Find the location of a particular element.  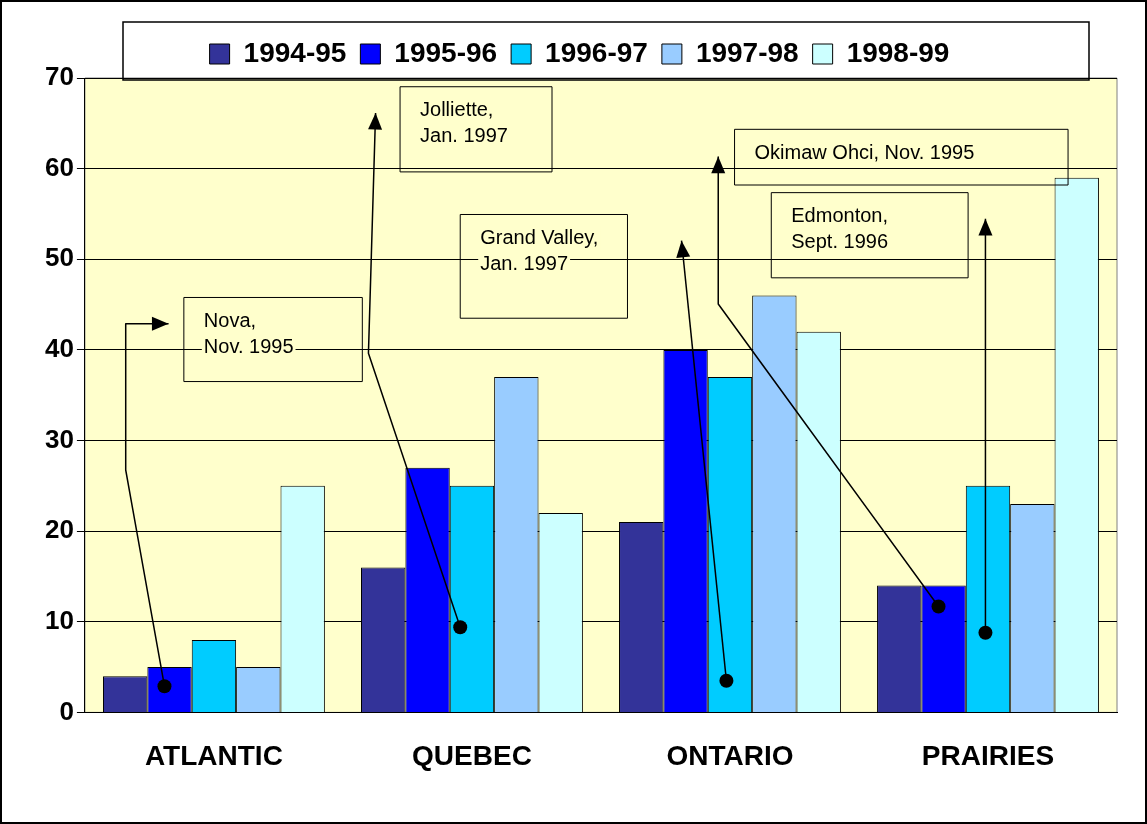

annotation: Okimaw Ohci, Nov. 1995 is located at coordinates (864, 151).